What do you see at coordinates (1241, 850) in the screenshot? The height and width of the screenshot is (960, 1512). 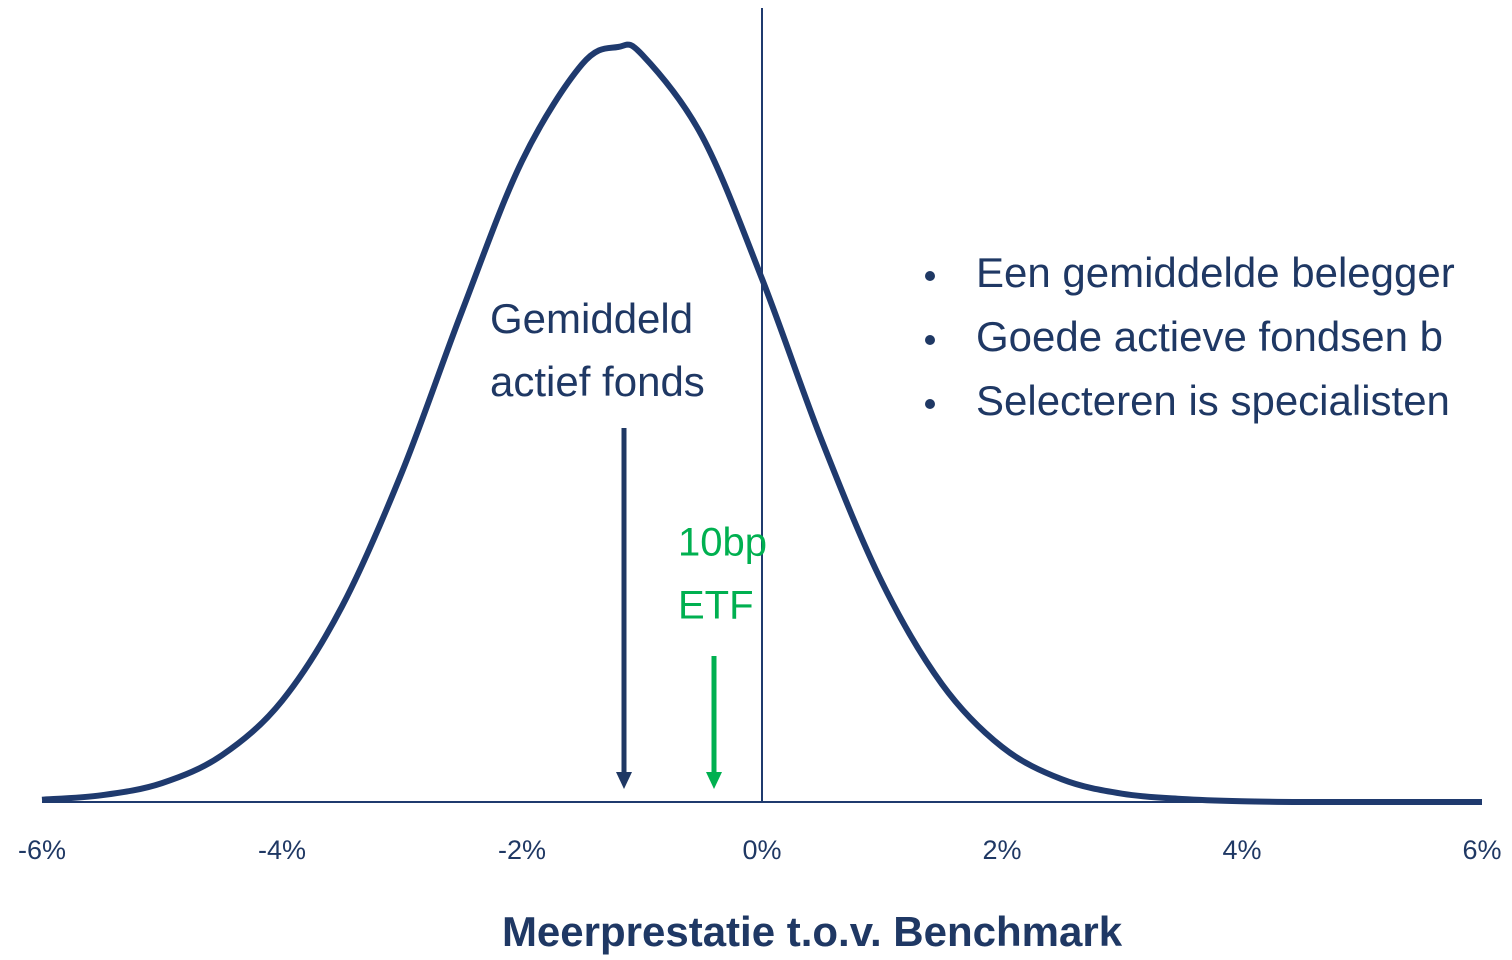 I see `x-tick-label: 4%` at bounding box center [1241, 850].